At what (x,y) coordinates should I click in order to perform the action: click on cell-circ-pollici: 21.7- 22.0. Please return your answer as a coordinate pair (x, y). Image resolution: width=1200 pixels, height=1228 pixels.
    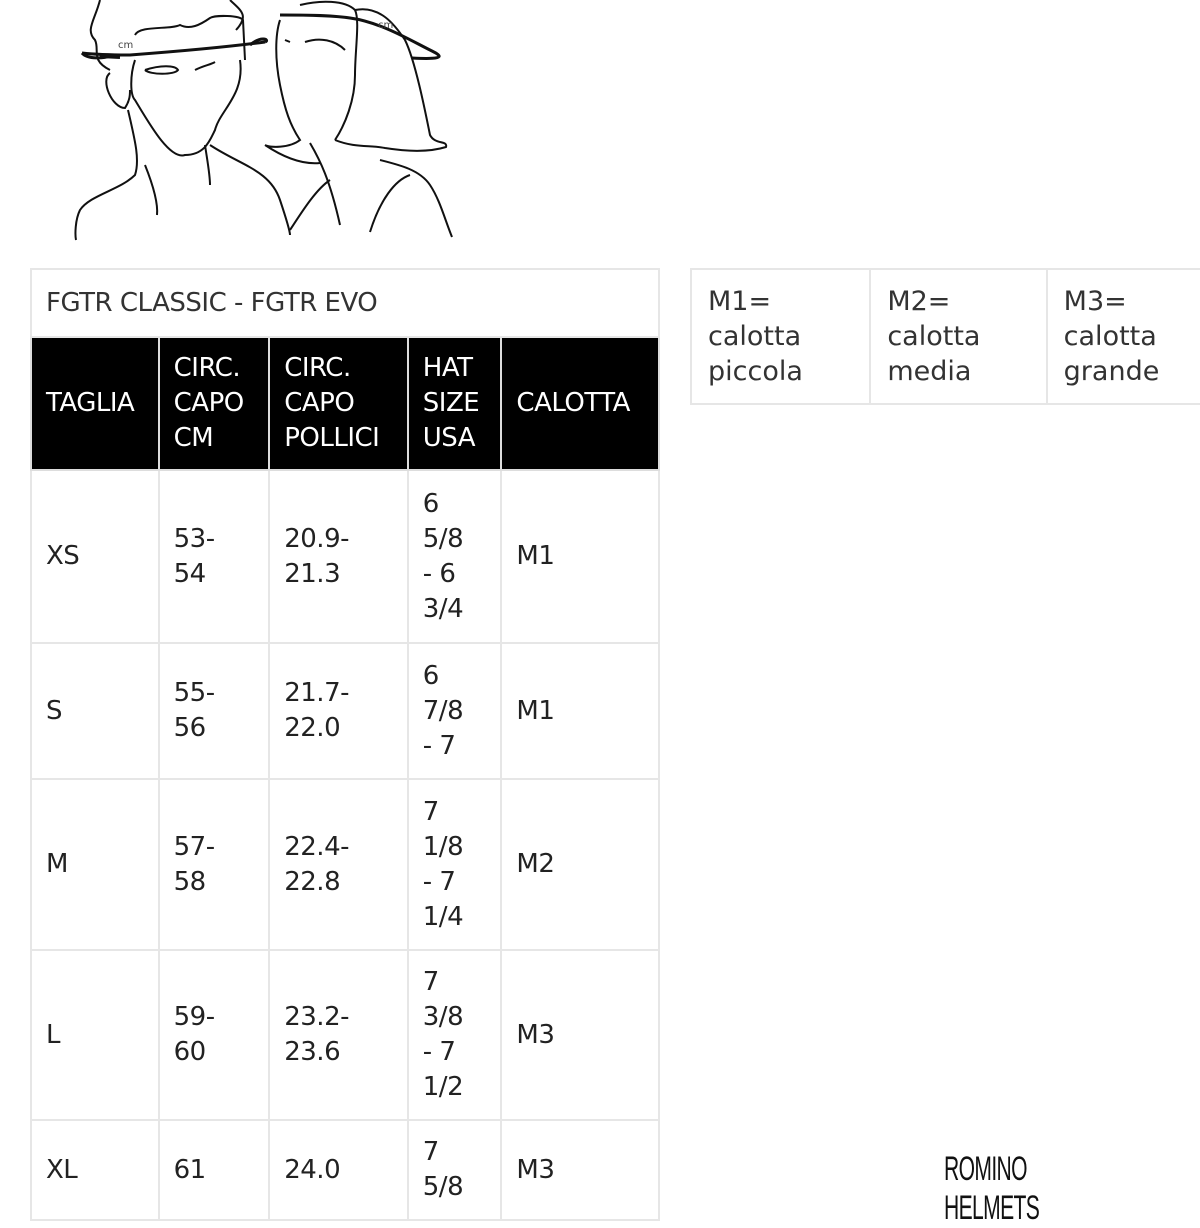
    Looking at the image, I should click on (338, 711).